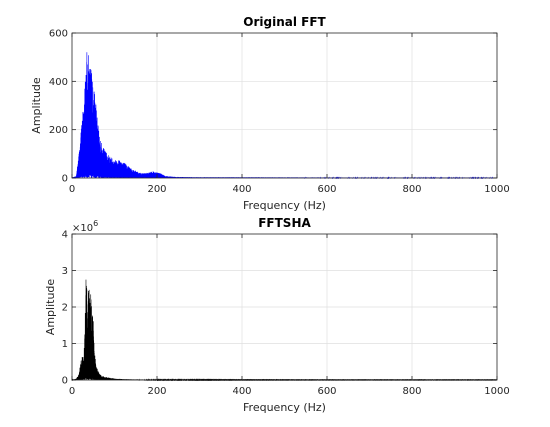  I want to click on y-tick-label: 600, so click(58, 34).